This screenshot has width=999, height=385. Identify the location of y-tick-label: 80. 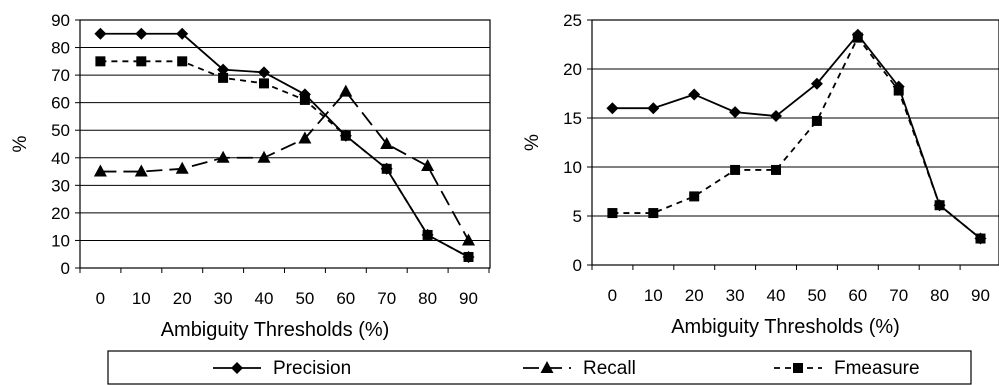
(60, 48).